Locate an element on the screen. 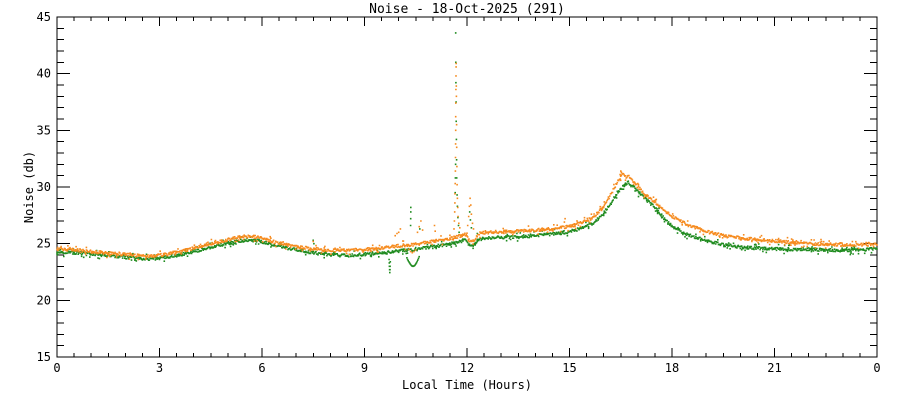  chart-title: Noise - 18-Oct-2025 (291) is located at coordinates (467, 9).